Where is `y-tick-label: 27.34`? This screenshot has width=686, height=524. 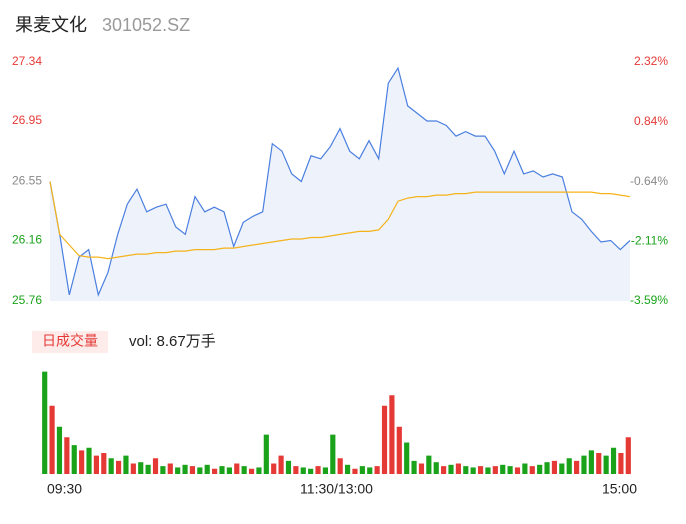
y-tick-label: 27.34 is located at coordinates (27, 61).